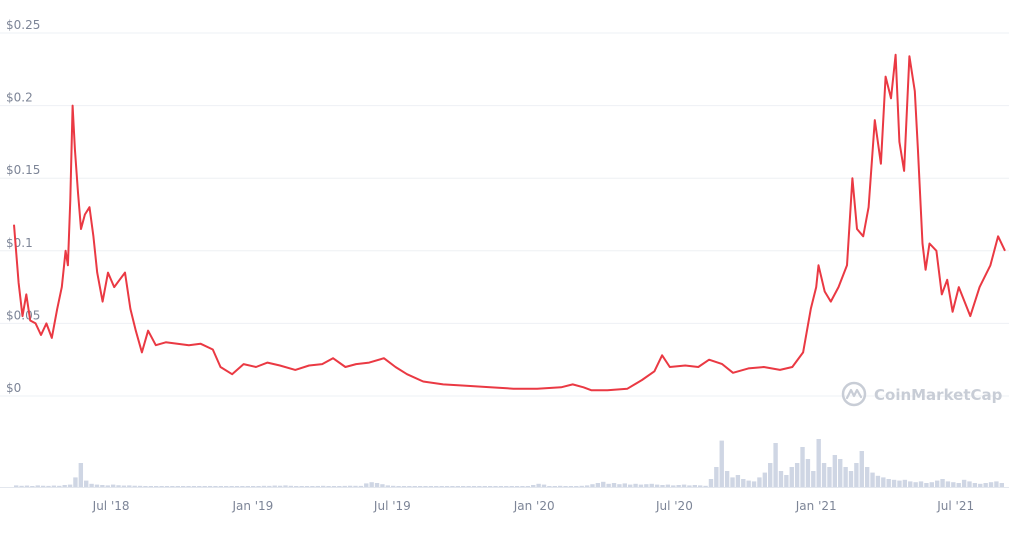 This screenshot has width=1009, height=535. Describe the element at coordinates (534, 506) in the screenshot. I see `x-tick-label: Jan '20` at that location.